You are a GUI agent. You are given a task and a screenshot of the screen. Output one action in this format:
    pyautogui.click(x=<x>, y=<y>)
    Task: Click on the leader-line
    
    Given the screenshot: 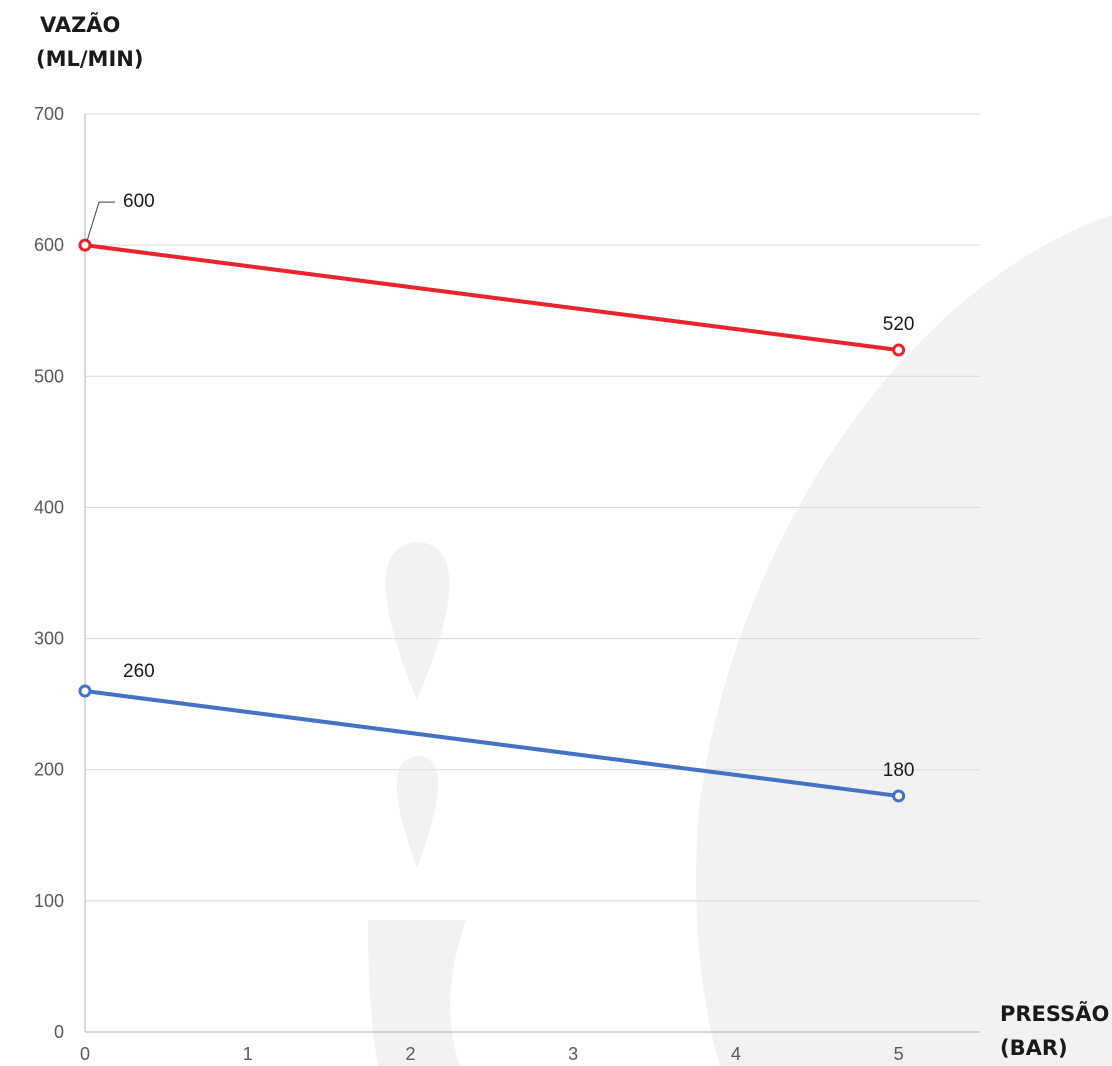 What is the action you would take?
    pyautogui.click(x=100, y=221)
    